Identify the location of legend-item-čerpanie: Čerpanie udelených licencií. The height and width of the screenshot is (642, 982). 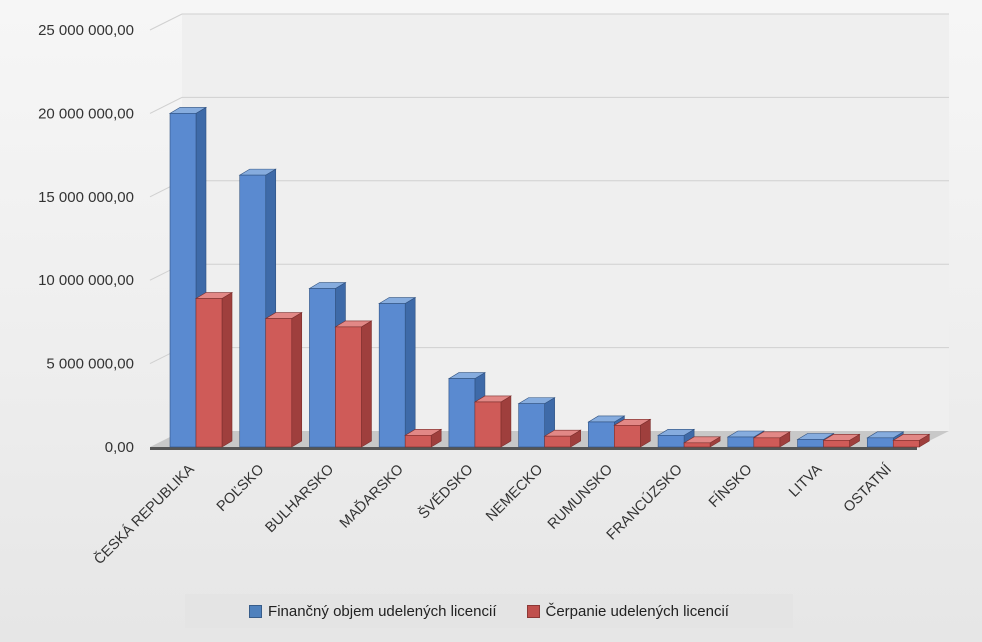
(627, 611).